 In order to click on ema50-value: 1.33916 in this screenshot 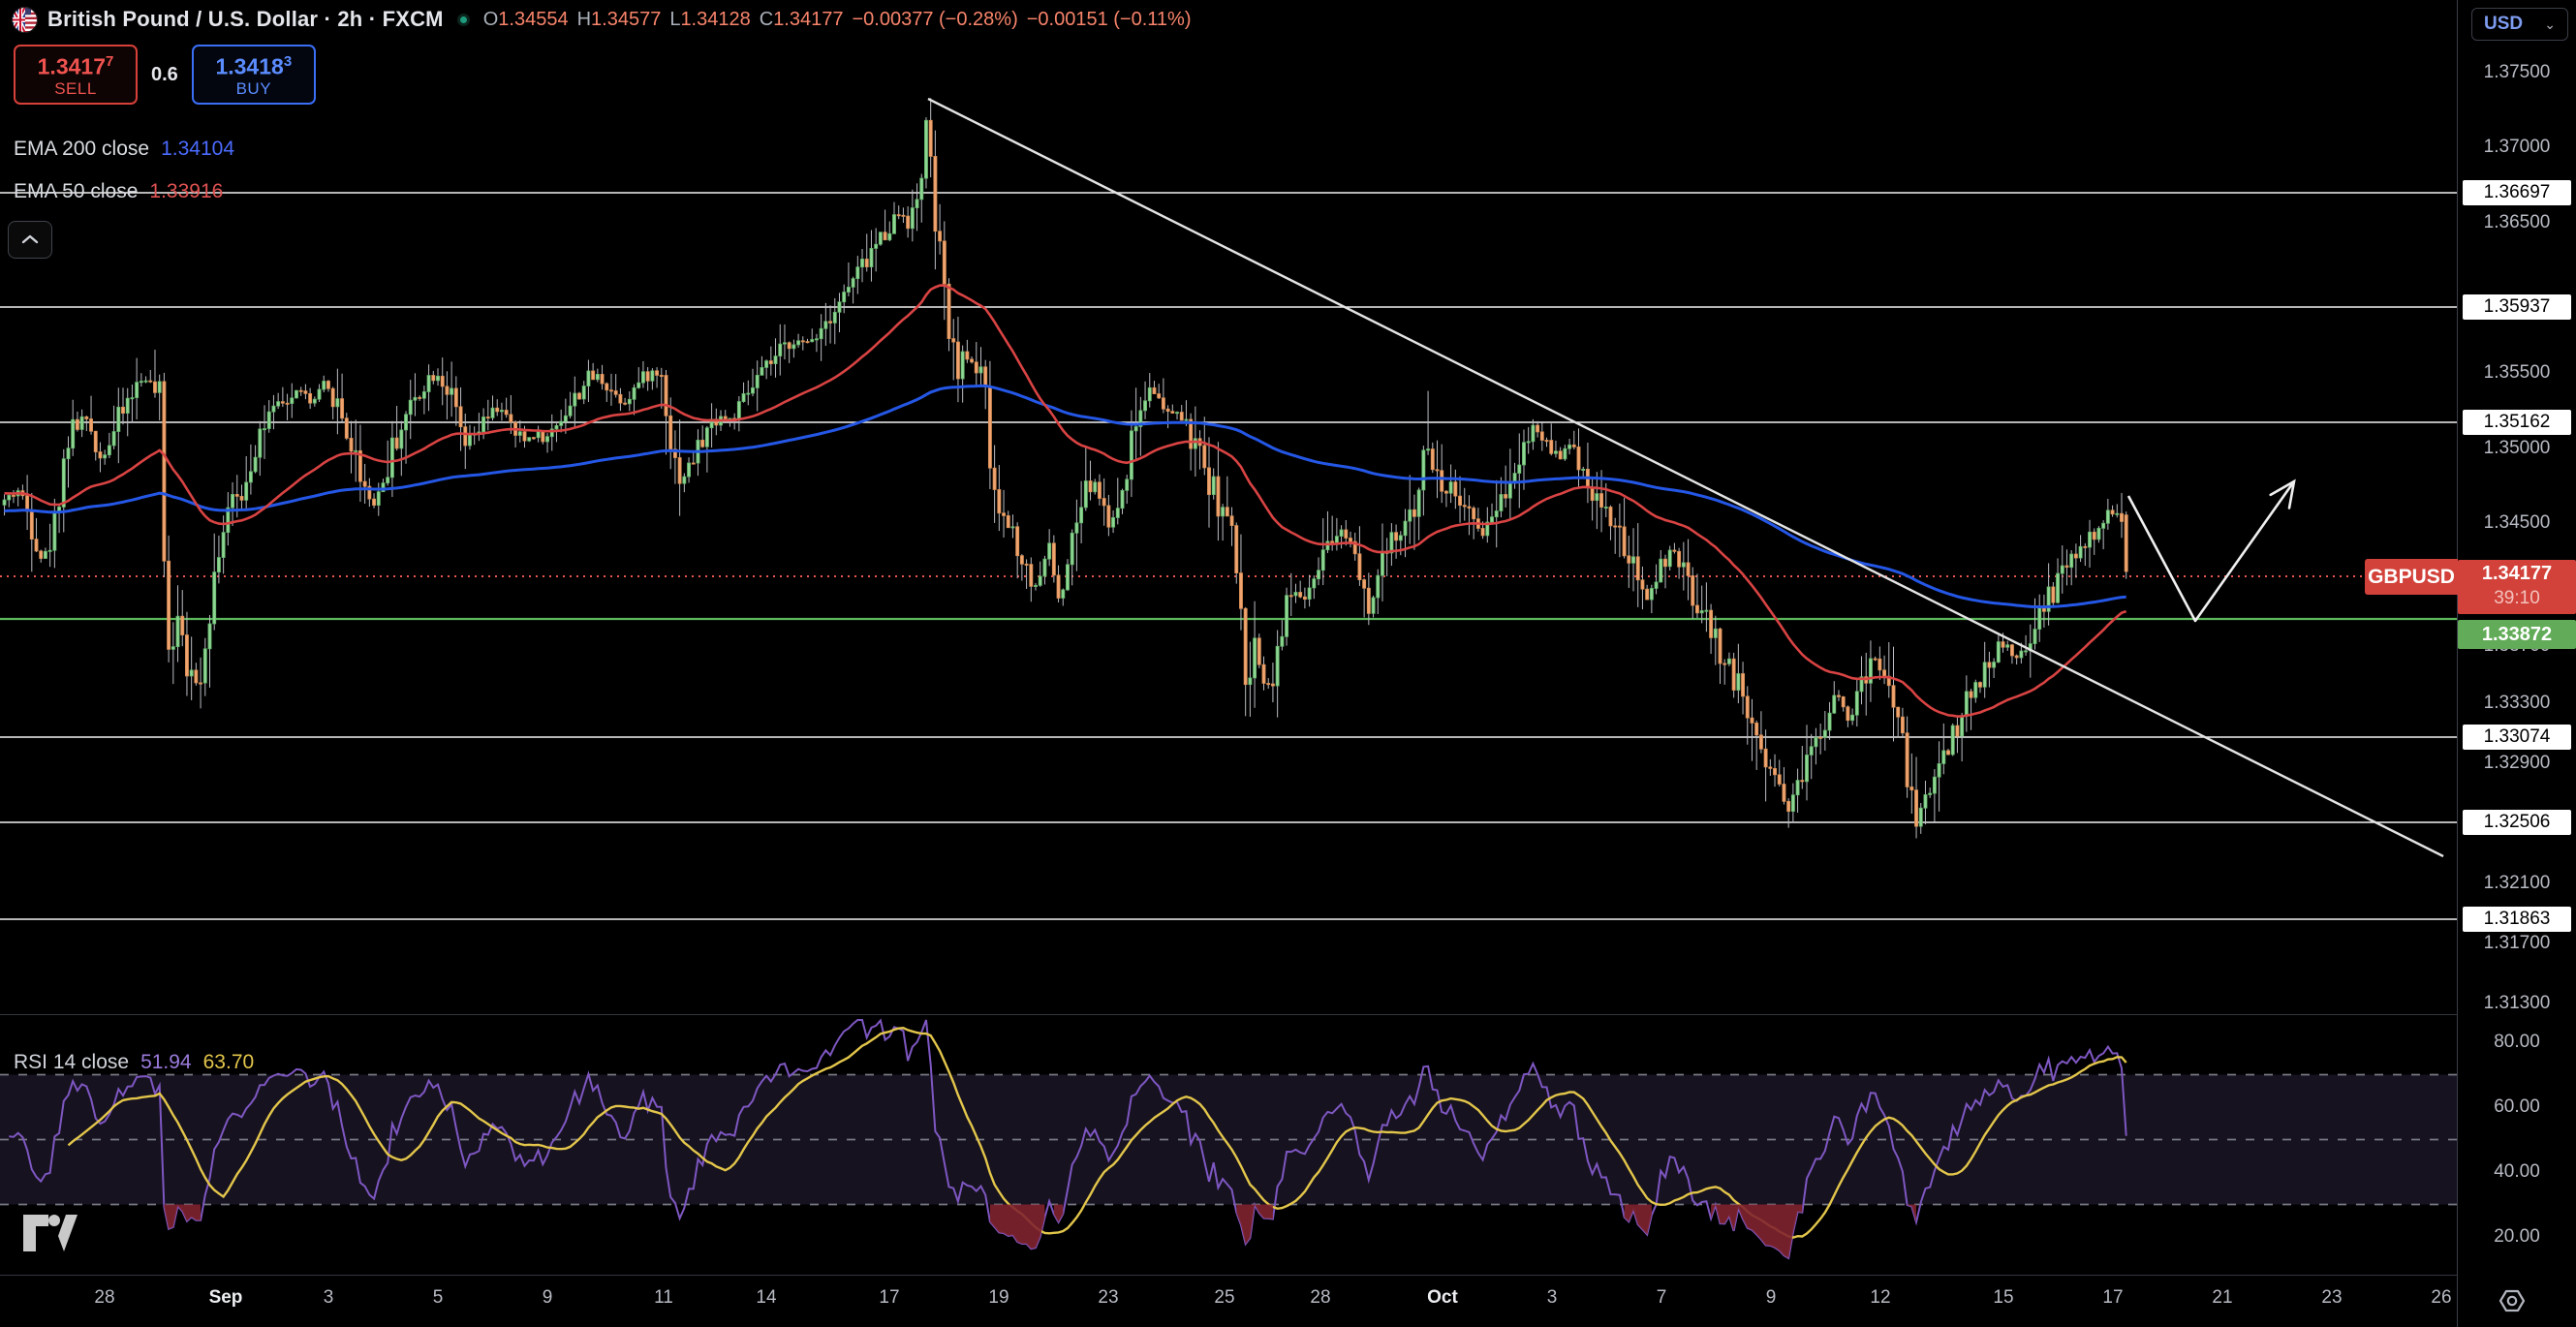, I will do `click(186, 191)`.